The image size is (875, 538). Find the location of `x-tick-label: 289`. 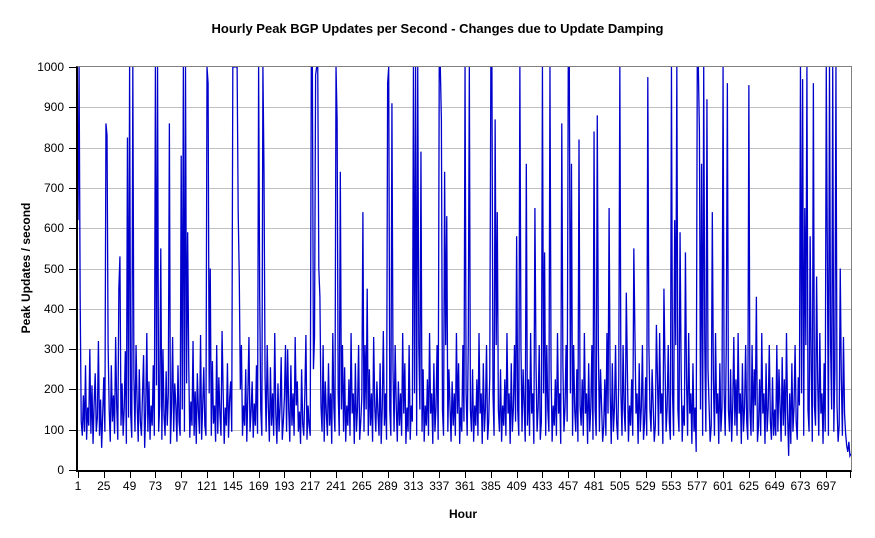

x-tick-label: 289 is located at coordinates (387, 486).